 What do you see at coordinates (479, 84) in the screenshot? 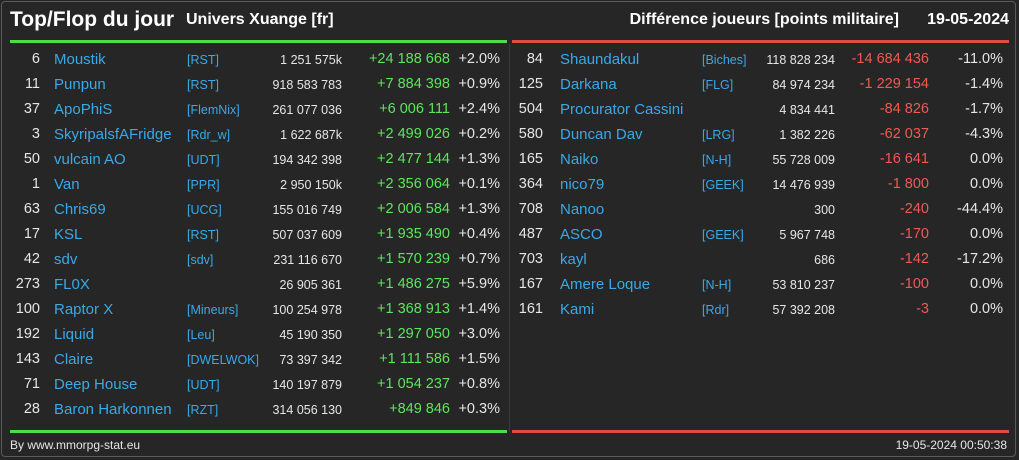
I see `percent-change: +0.9%` at bounding box center [479, 84].